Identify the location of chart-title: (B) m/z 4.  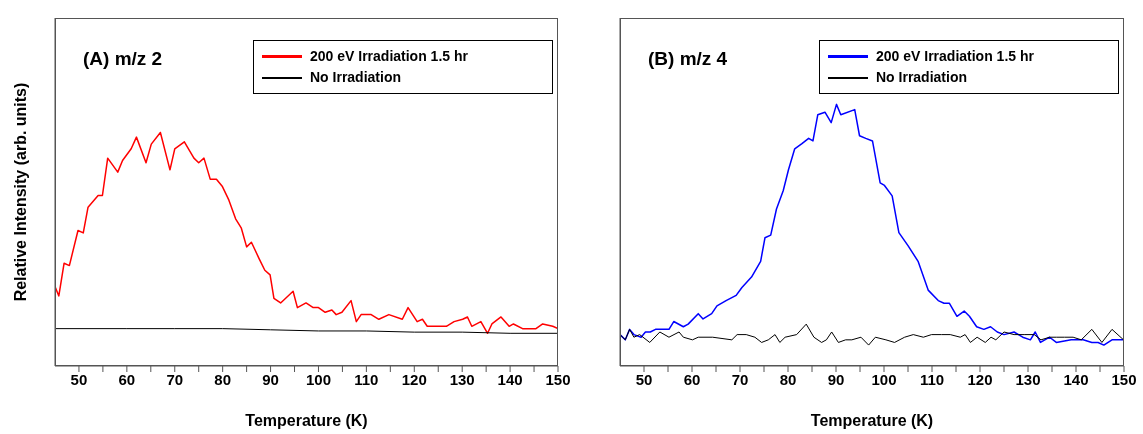
(688, 59).